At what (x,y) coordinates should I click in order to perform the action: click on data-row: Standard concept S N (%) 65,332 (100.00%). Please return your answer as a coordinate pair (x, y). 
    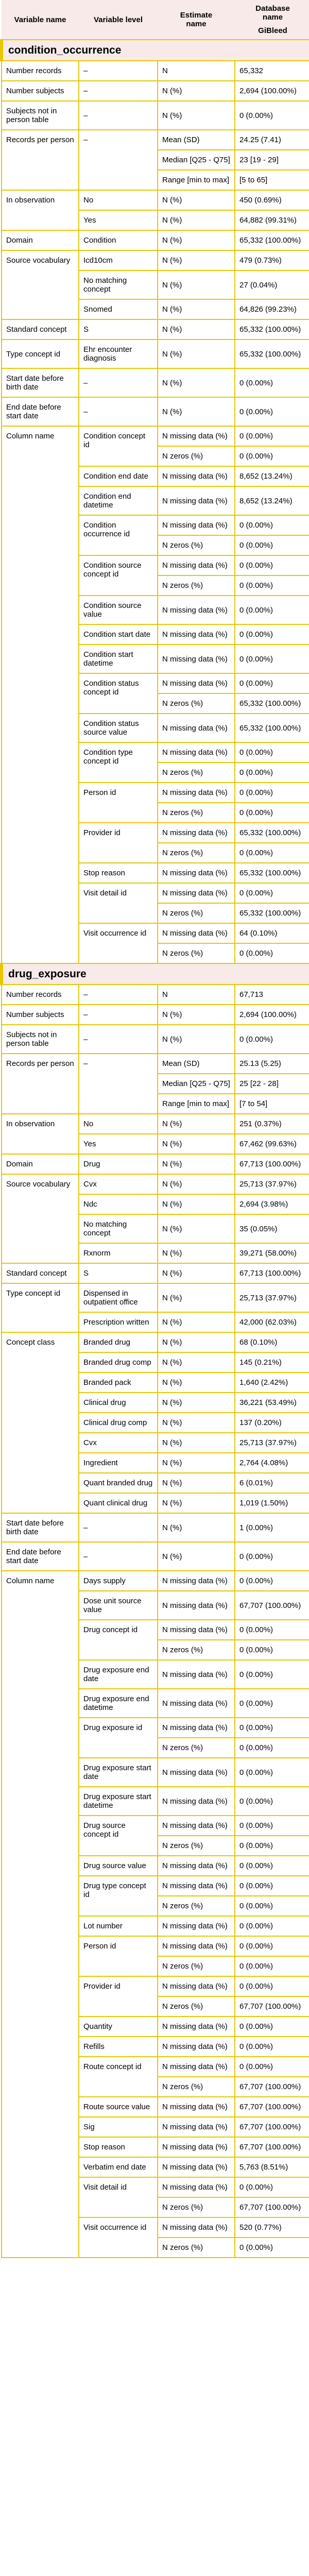
    Looking at the image, I should click on (155, 329).